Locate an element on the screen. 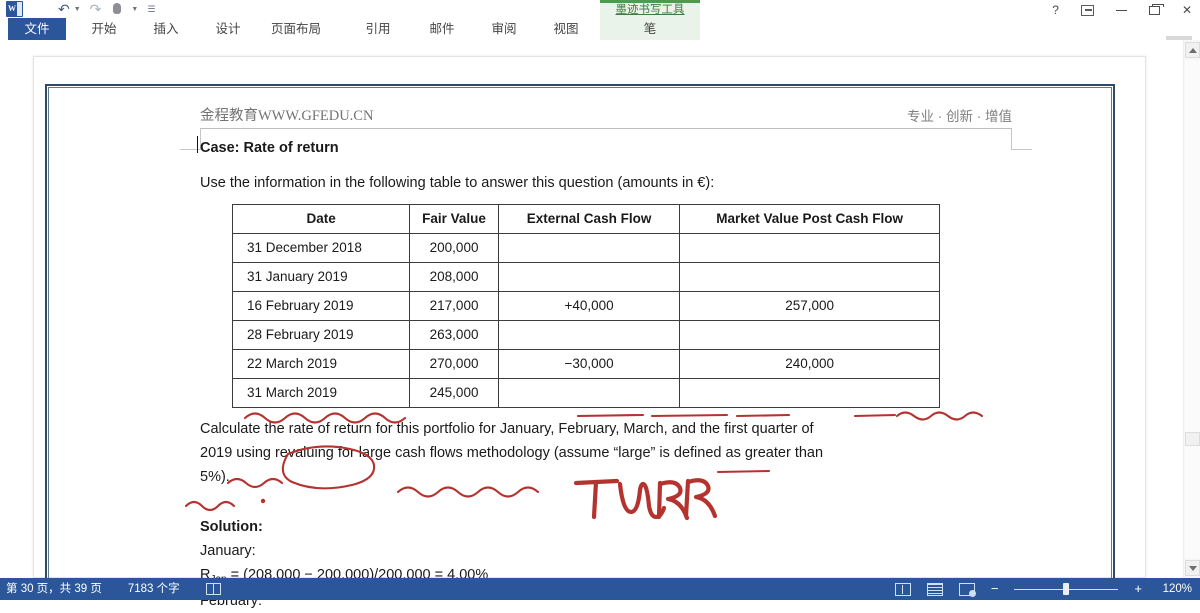 The height and width of the screenshot is (613, 1200). proofing-language-icon is located at coordinates (213, 589).